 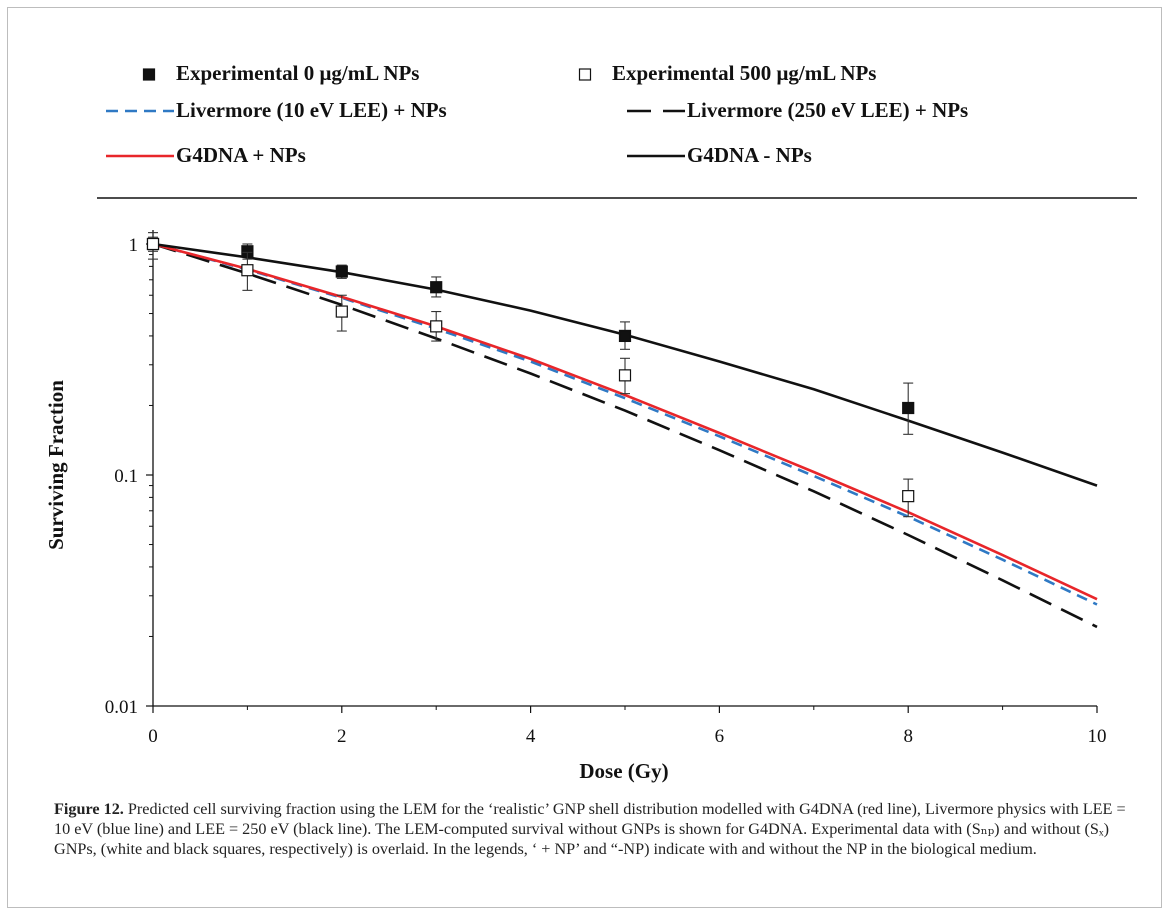 I want to click on legend-label: G4DNA - NPs, so click(x=749, y=155).